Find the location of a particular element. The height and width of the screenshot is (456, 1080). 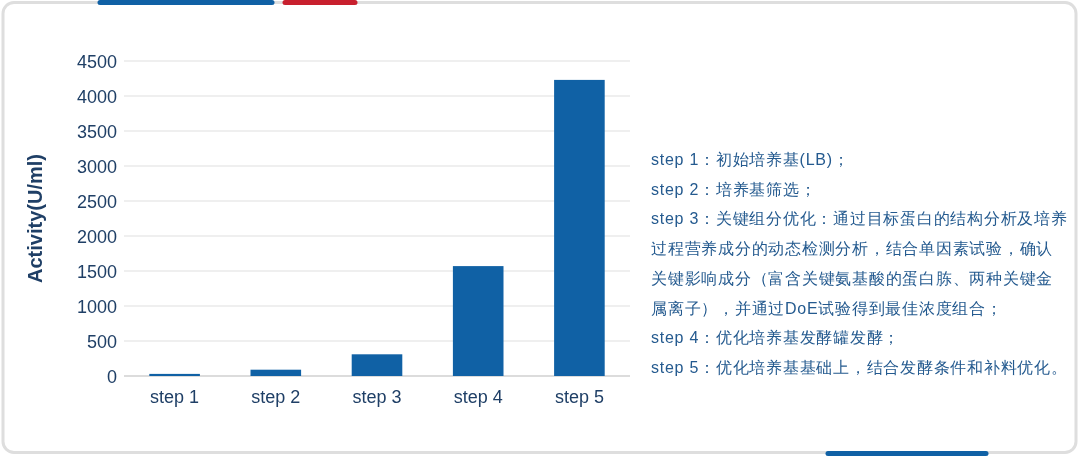

y-tick-label: 3500 is located at coordinates (96, 131).